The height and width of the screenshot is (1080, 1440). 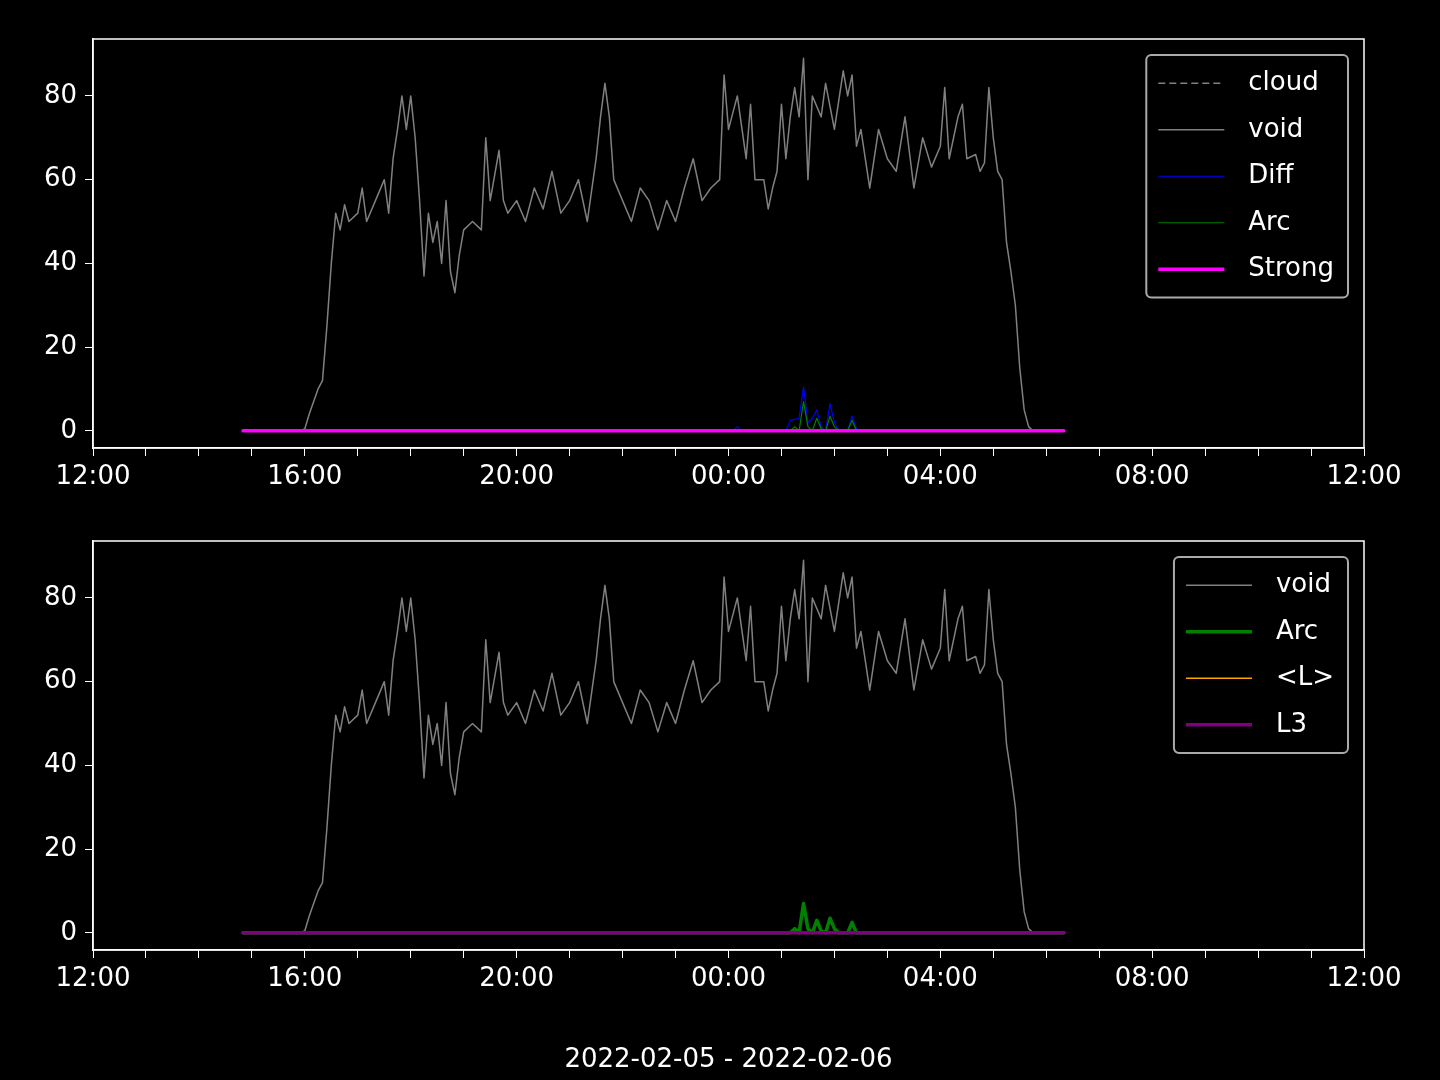 I want to click on legend-label: Strong, so click(x=1291, y=267).